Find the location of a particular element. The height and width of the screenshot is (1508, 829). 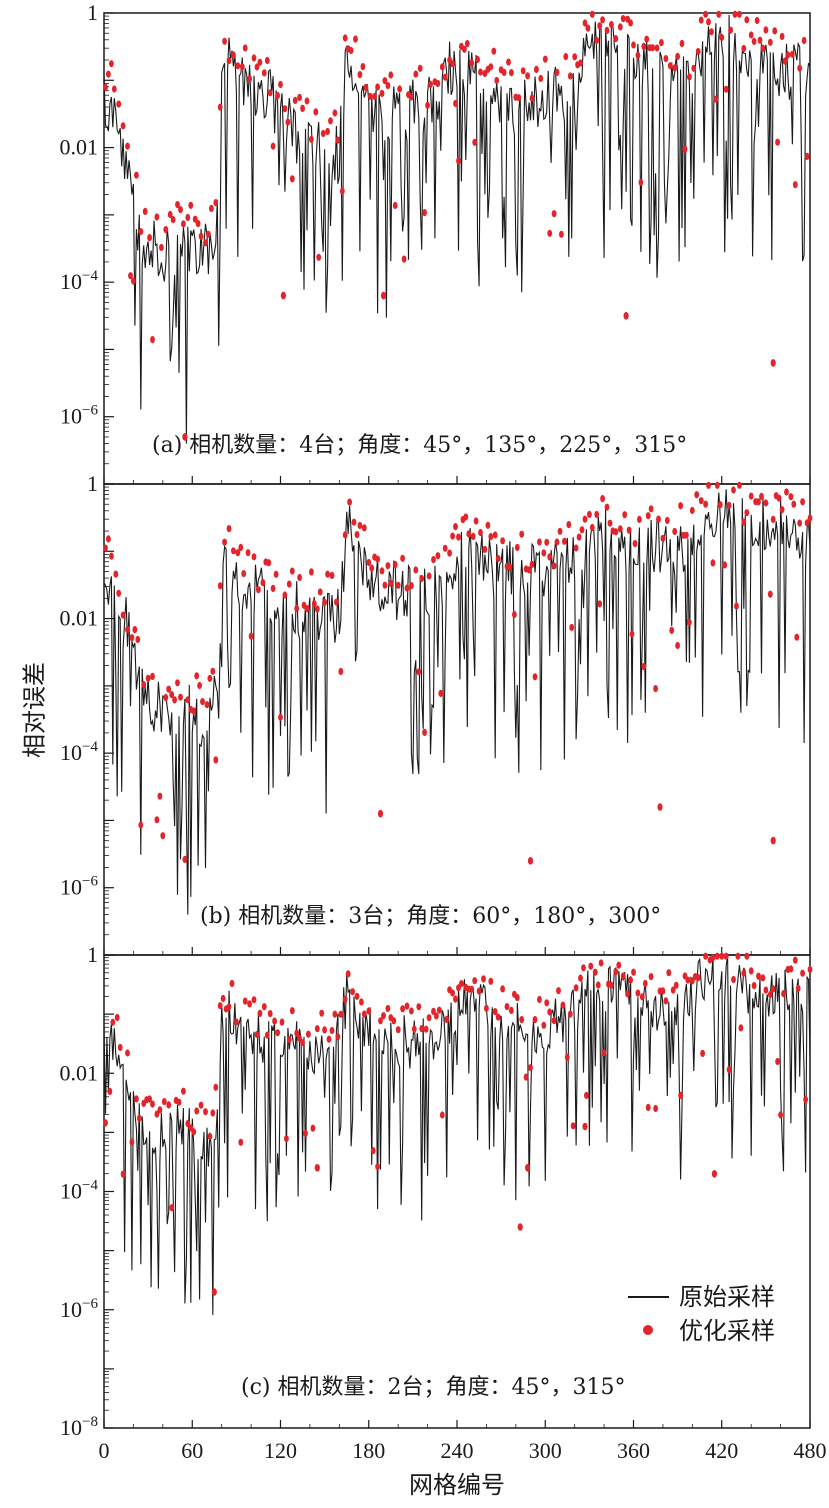

x-tick-label: 120 is located at coordinates (280, 1450).